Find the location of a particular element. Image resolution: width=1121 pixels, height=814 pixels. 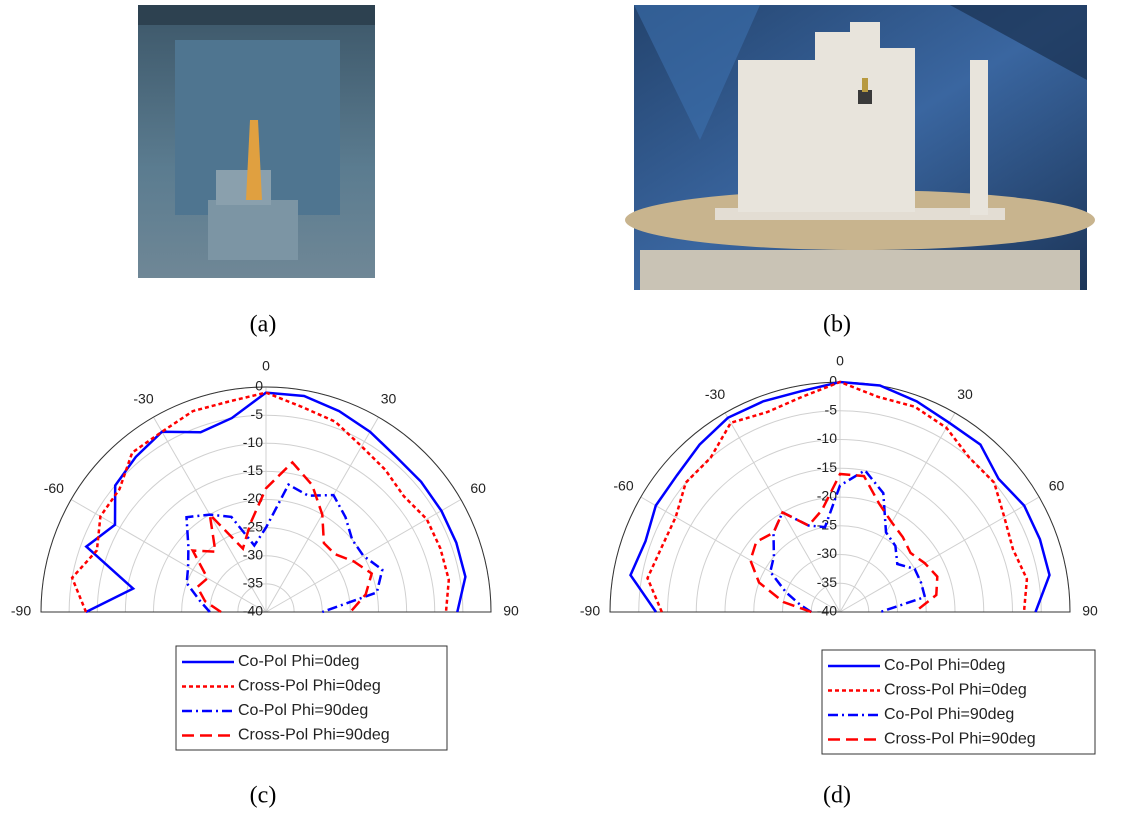

radial-tick-label: -20 is located at coordinates (253, 498).